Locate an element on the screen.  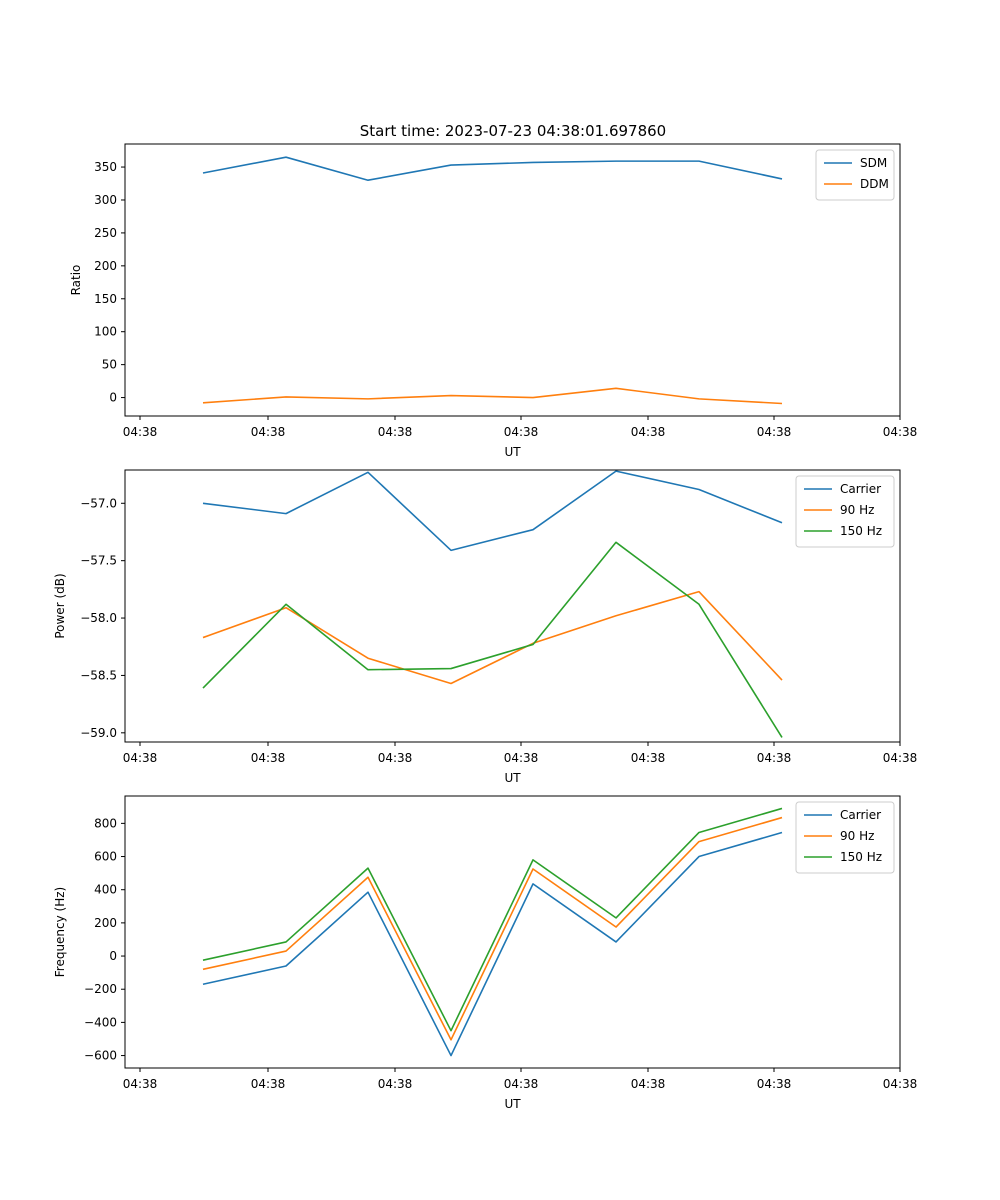
y-tick-label: −600 is located at coordinates (100, 1056).